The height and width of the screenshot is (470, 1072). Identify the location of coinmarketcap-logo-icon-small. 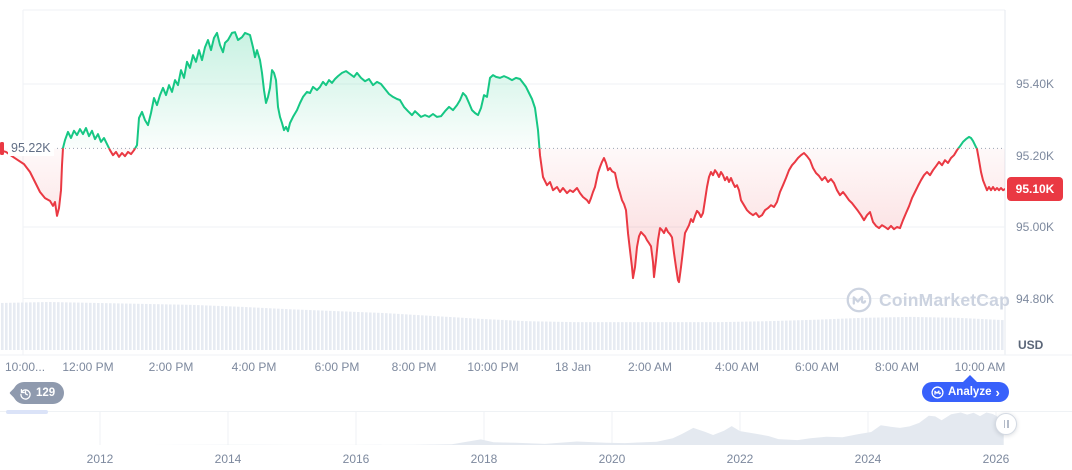
(937, 392).